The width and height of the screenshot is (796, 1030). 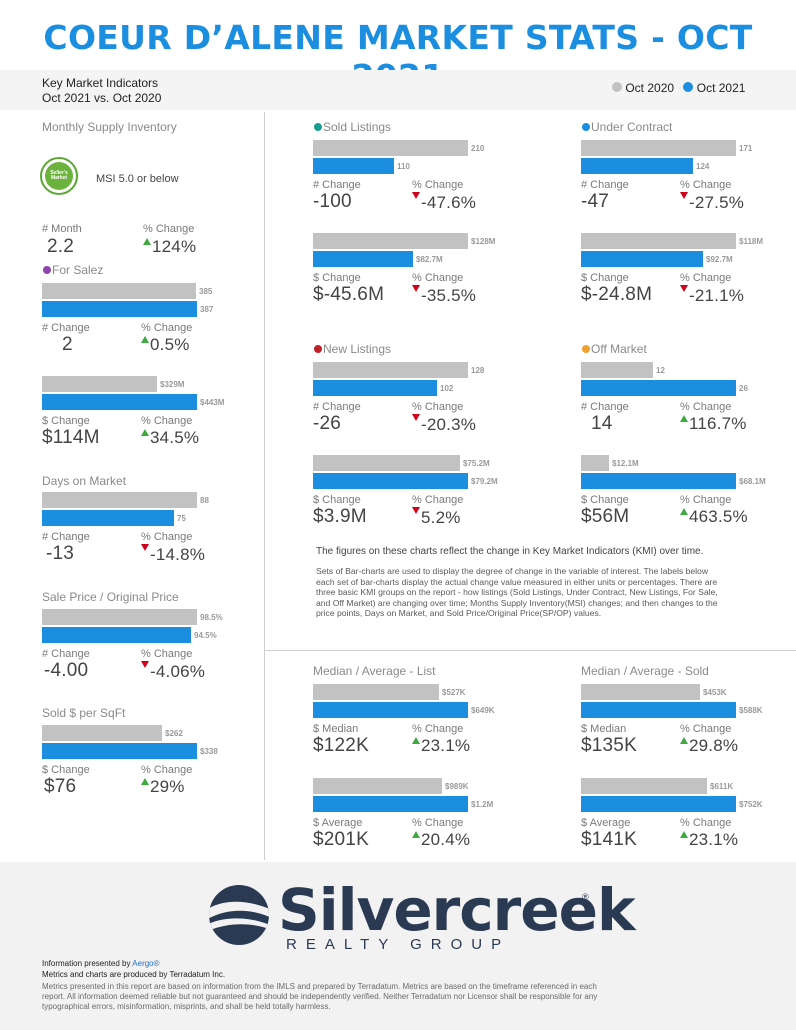 What do you see at coordinates (712, 295) in the screenshot?
I see `under-contract-value-pct: -21.1%` at bounding box center [712, 295].